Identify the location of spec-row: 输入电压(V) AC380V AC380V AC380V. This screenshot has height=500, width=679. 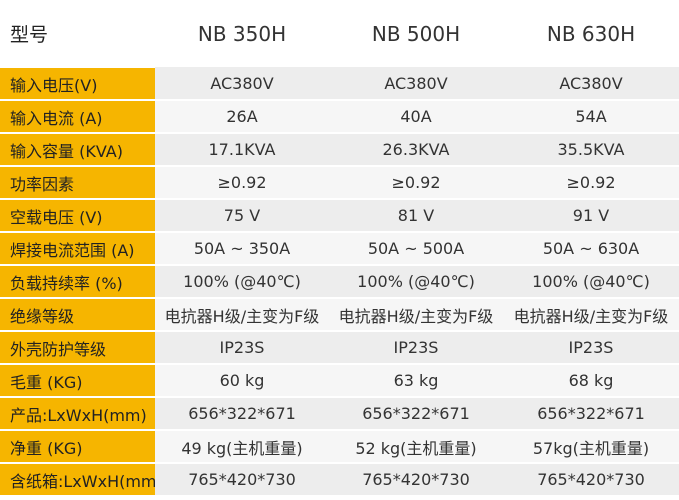
(339, 84).